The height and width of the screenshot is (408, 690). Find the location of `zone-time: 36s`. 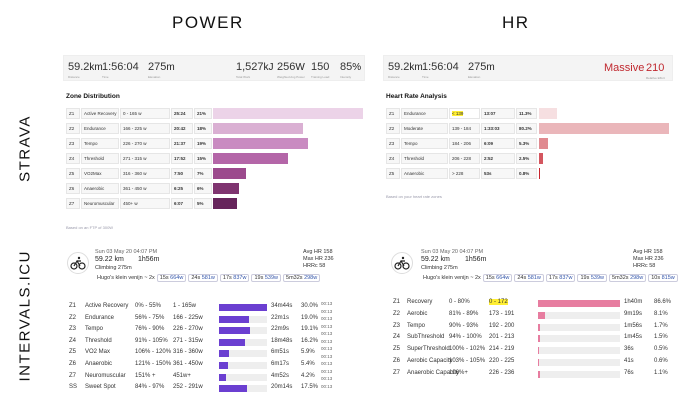

zone-time: 36s is located at coordinates (629, 349).